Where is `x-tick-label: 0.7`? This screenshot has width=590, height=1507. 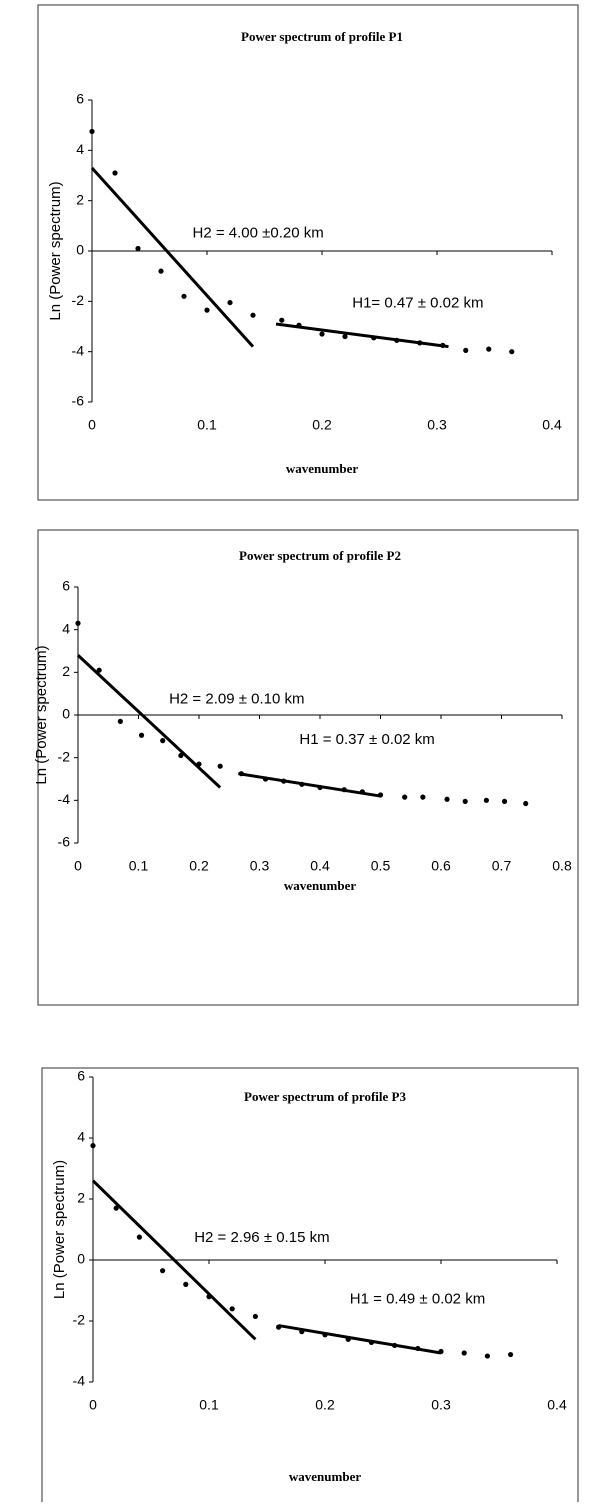 x-tick-label: 0.7 is located at coordinates (502, 866).